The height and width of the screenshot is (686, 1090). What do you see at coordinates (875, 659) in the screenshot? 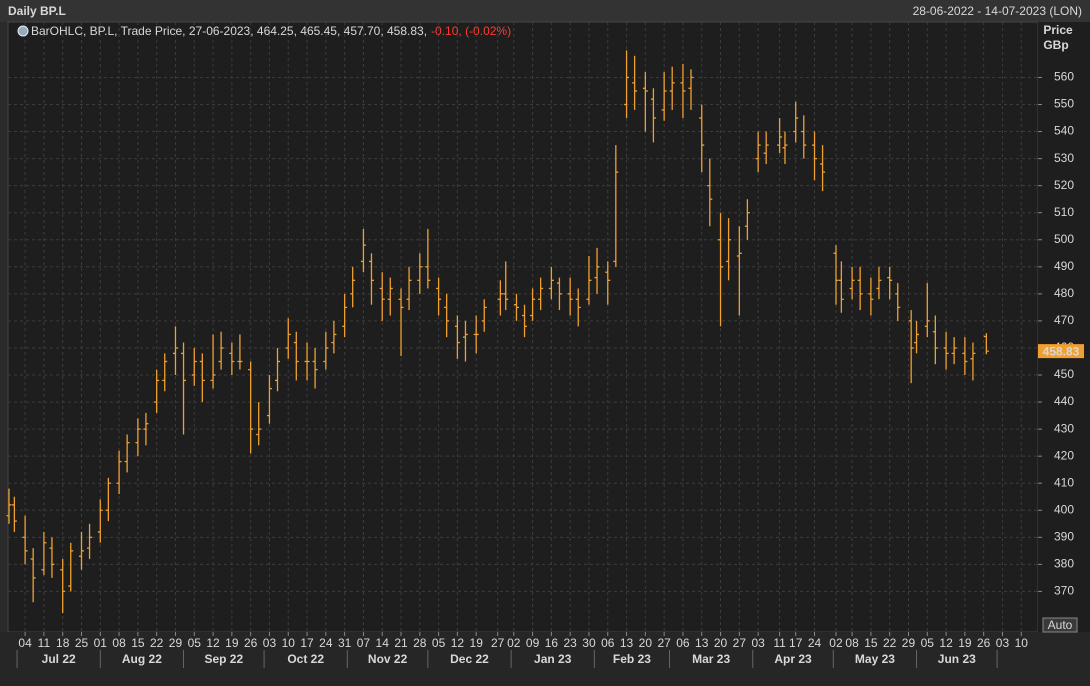
I see `month-label: May 23` at bounding box center [875, 659].